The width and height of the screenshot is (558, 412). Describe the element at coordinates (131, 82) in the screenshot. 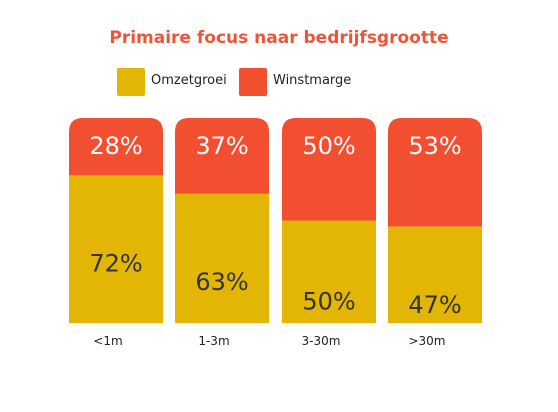

I see `legend-swatch-omzetgroei` at that location.